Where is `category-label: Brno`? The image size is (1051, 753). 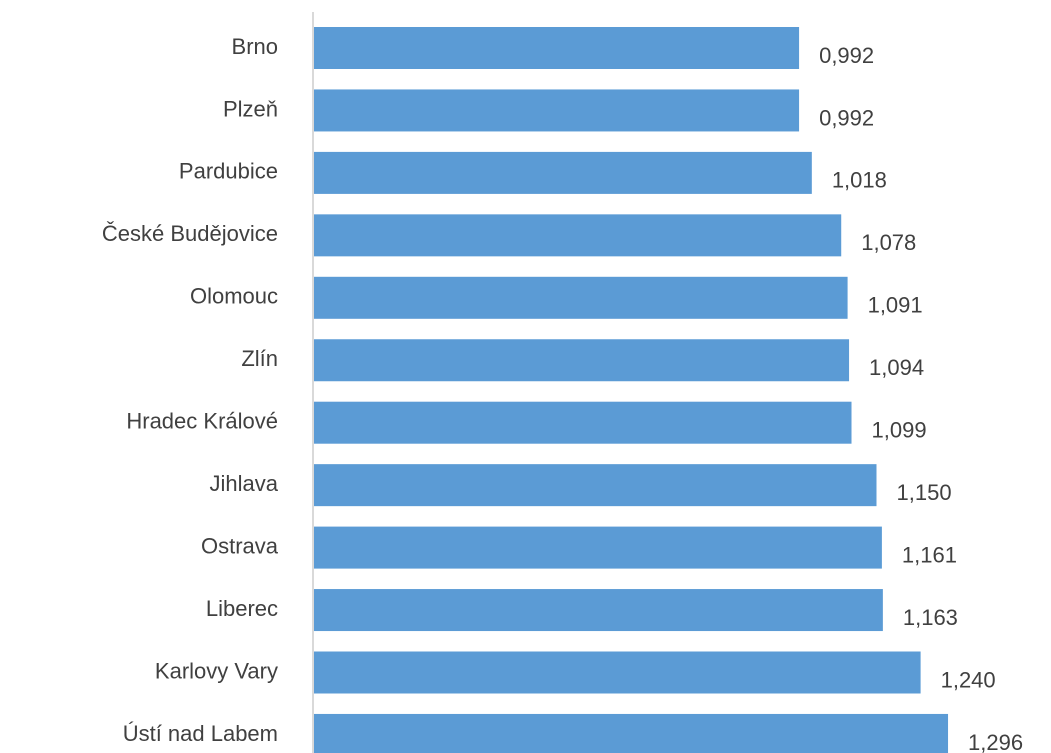
category-label: Brno is located at coordinates (255, 46).